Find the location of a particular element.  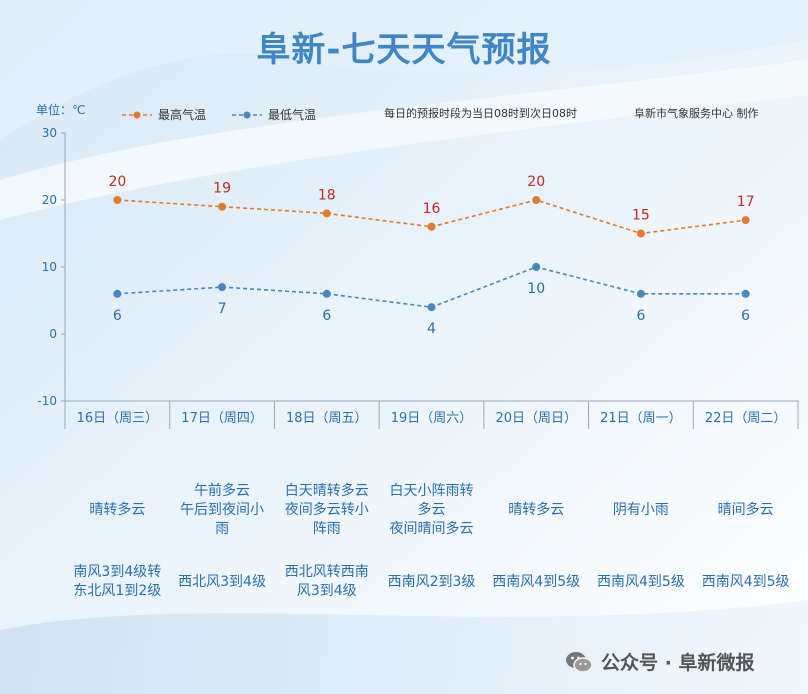

footer: 公众号 · 阜新微报 is located at coordinates (659, 661).